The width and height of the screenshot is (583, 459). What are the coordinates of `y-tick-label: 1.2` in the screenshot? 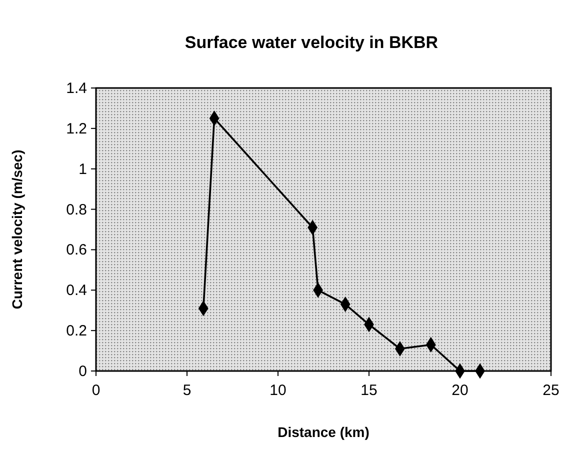 It's located at (76, 129).